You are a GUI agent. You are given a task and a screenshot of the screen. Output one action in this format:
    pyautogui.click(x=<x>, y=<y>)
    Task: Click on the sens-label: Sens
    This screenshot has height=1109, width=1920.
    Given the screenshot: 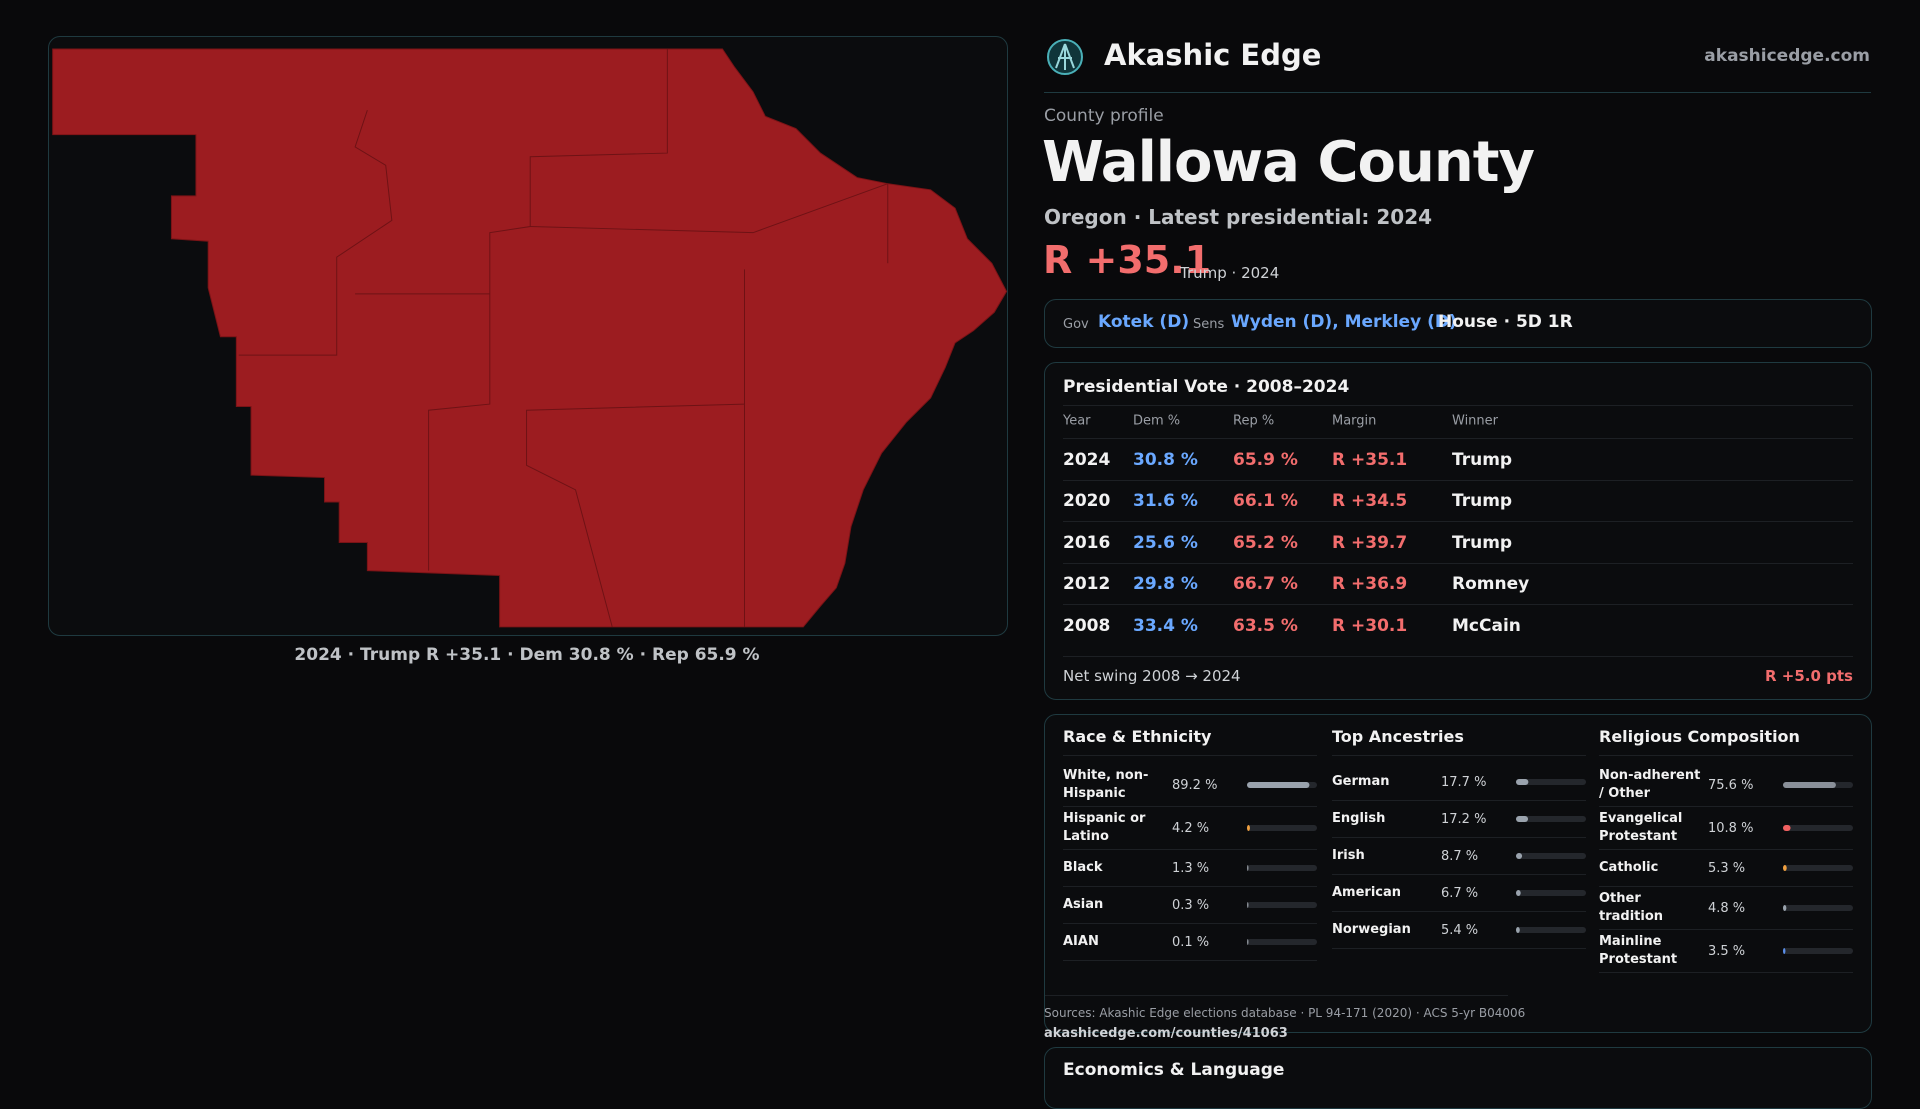 What is the action you would take?
    pyautogui.click(x=1209, y=324)
    